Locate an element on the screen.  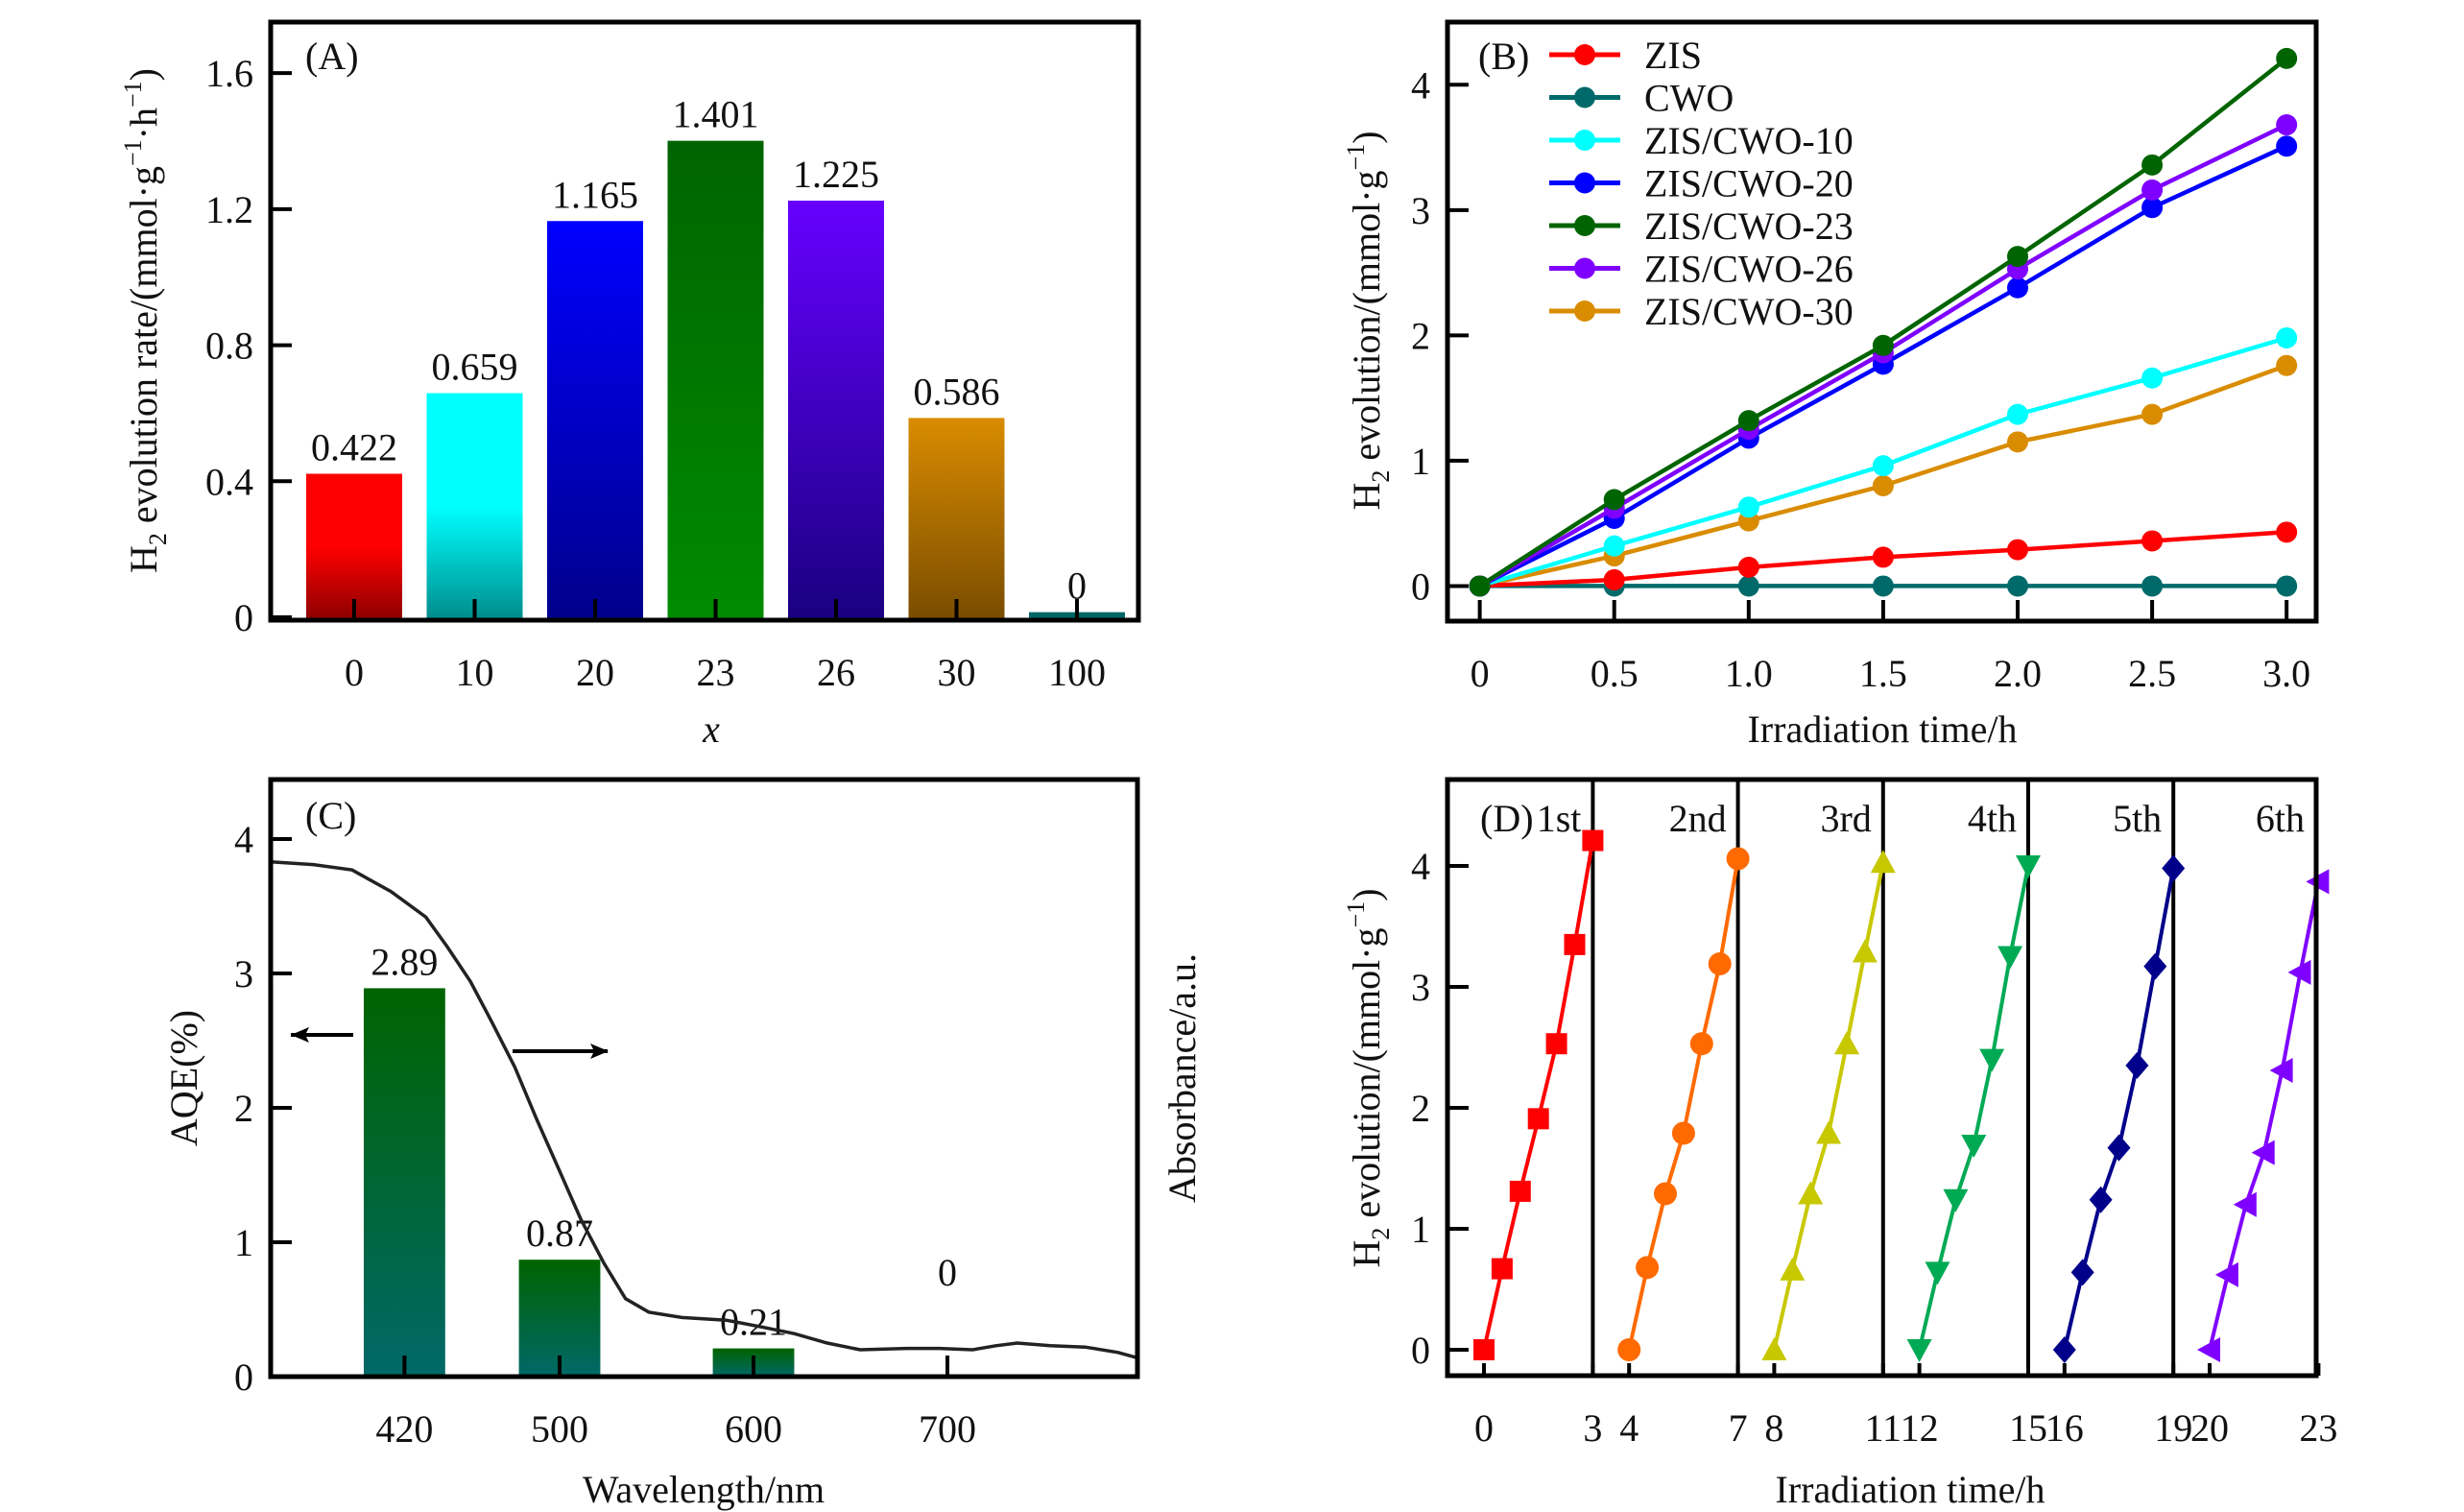
panel-d-xtick-label: 11 is located at coordinates (1883, 1428).